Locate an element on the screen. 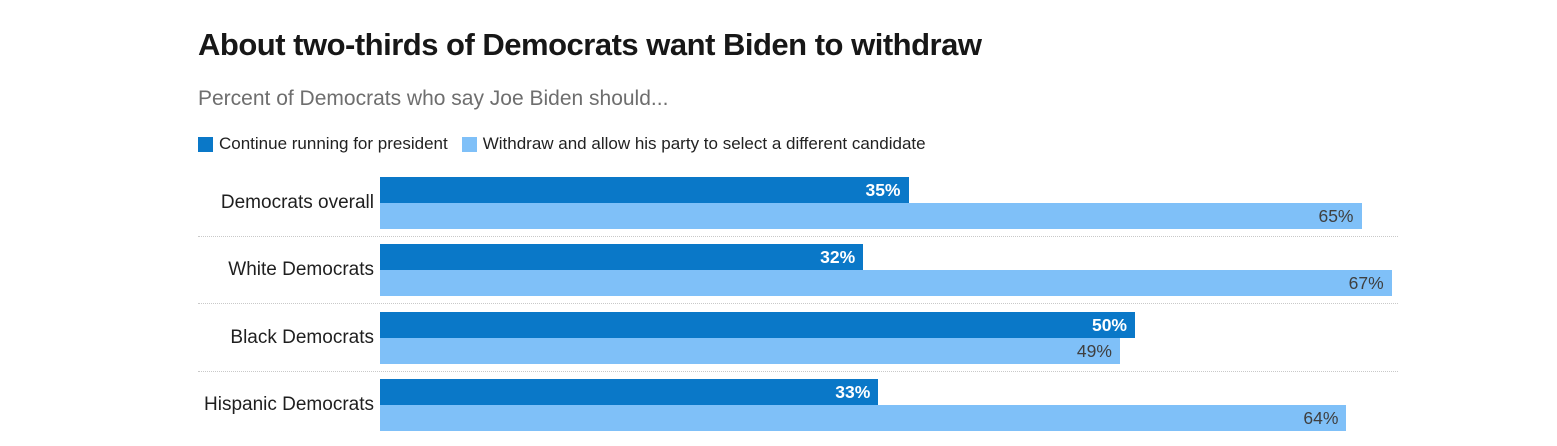 This screenshot has width=1557, height=446. chart-row: Hispanic Democrats 33% 64% is located at coordinates (798, 404).